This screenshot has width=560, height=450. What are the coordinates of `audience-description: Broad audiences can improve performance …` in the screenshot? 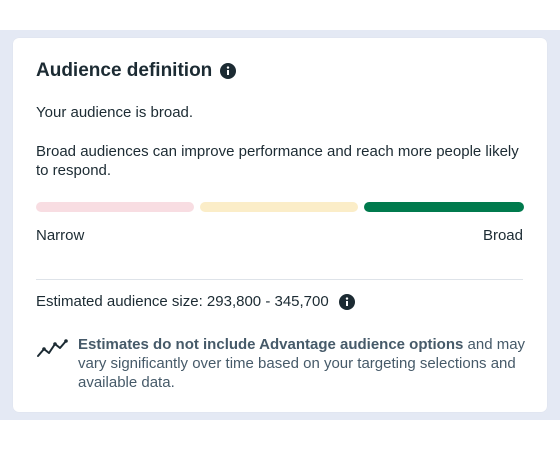 It's located at (277, 161).